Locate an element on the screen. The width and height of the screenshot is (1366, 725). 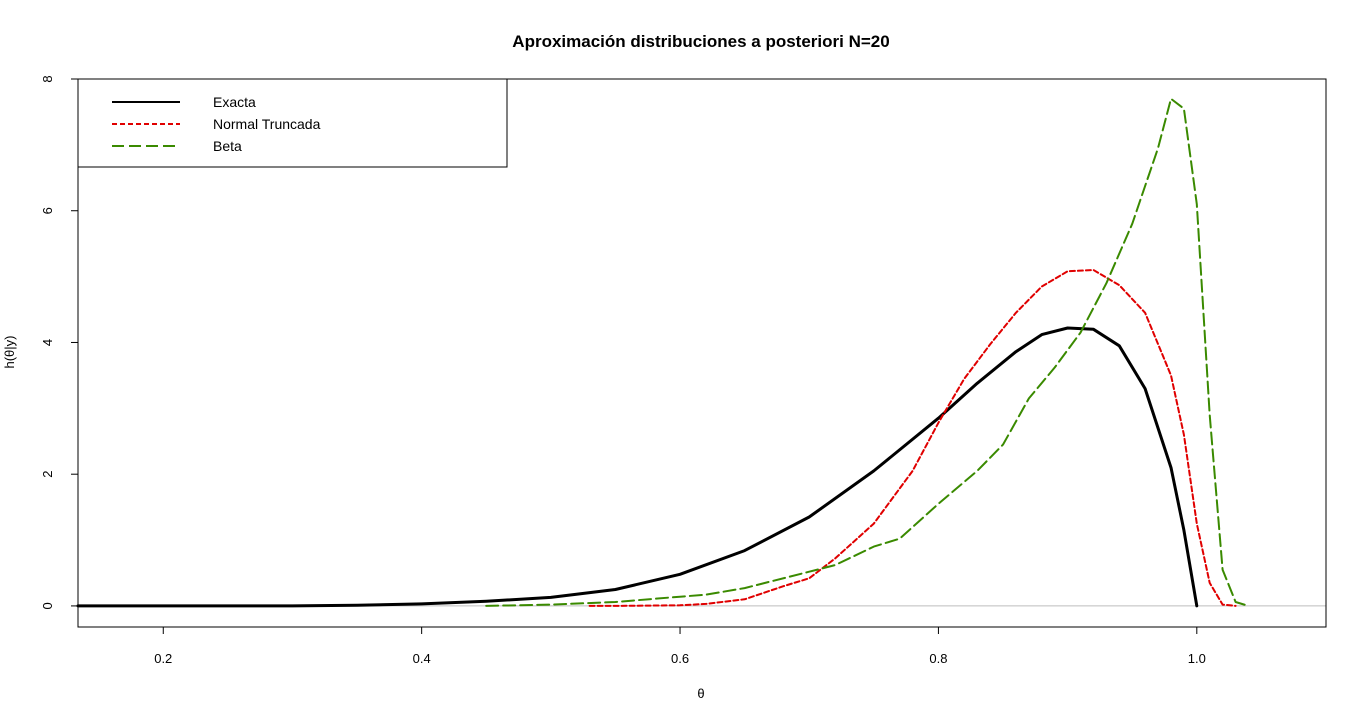
x-axis-label: θ is located at coordinates (700, 693).